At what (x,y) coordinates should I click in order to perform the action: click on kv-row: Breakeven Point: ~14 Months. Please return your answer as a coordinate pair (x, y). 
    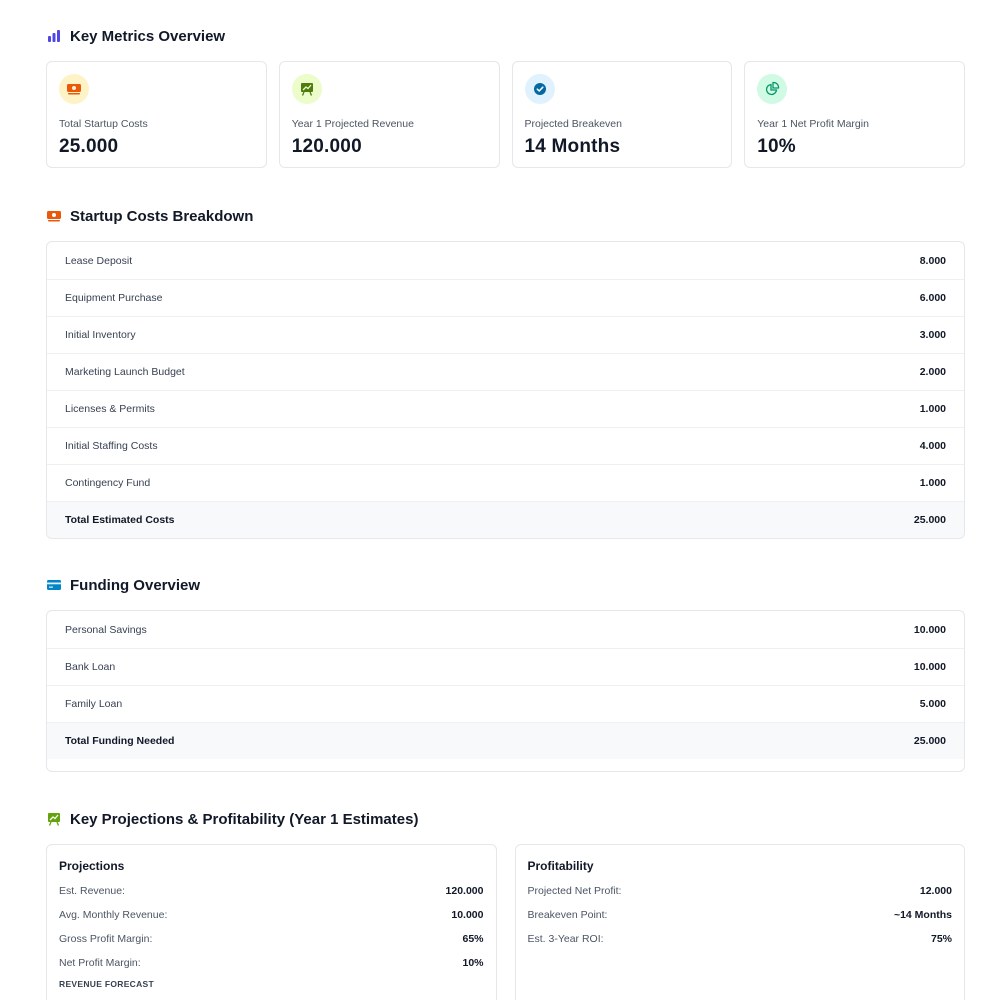
    Looking at the image, I should click on (740, 915).